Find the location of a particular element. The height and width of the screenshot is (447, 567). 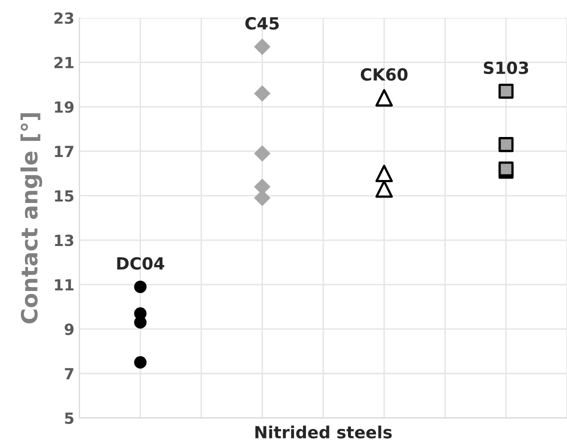

y-tick-label: 15 is located at coordinates (64, 196).